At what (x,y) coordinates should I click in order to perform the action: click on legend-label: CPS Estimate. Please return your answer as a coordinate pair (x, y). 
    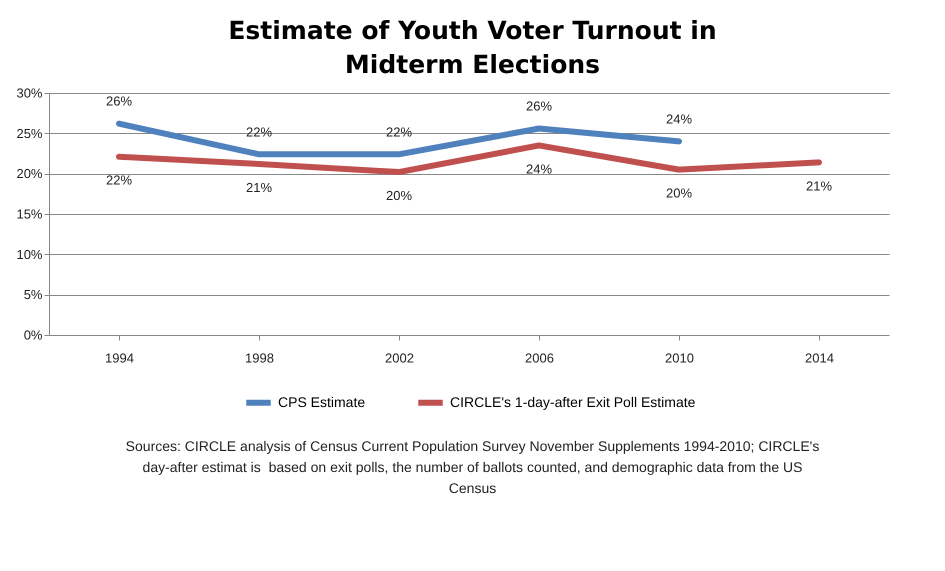
    Looking at the image, I should click on (322, 402).